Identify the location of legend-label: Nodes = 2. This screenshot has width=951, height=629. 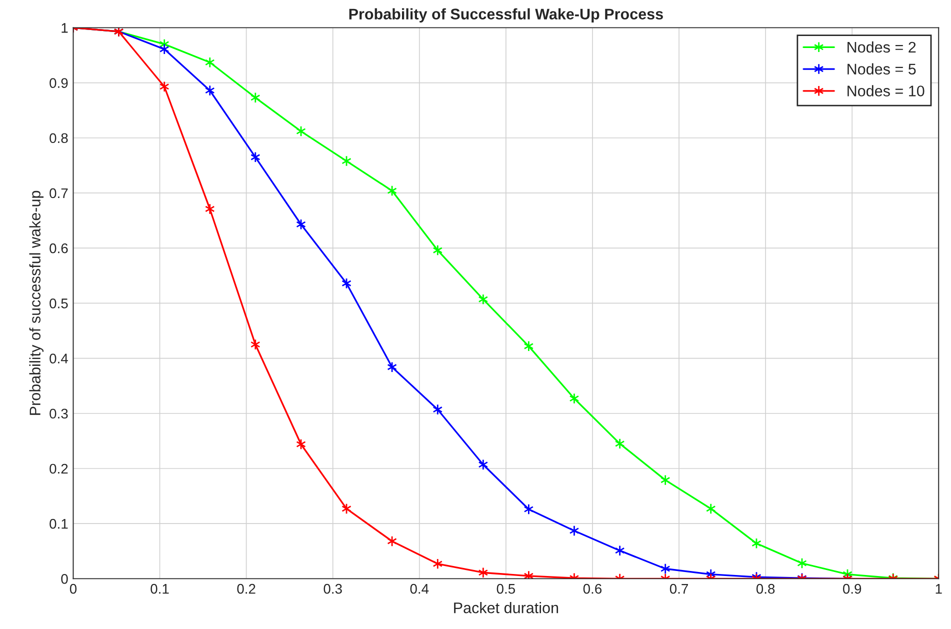
(882, 47).